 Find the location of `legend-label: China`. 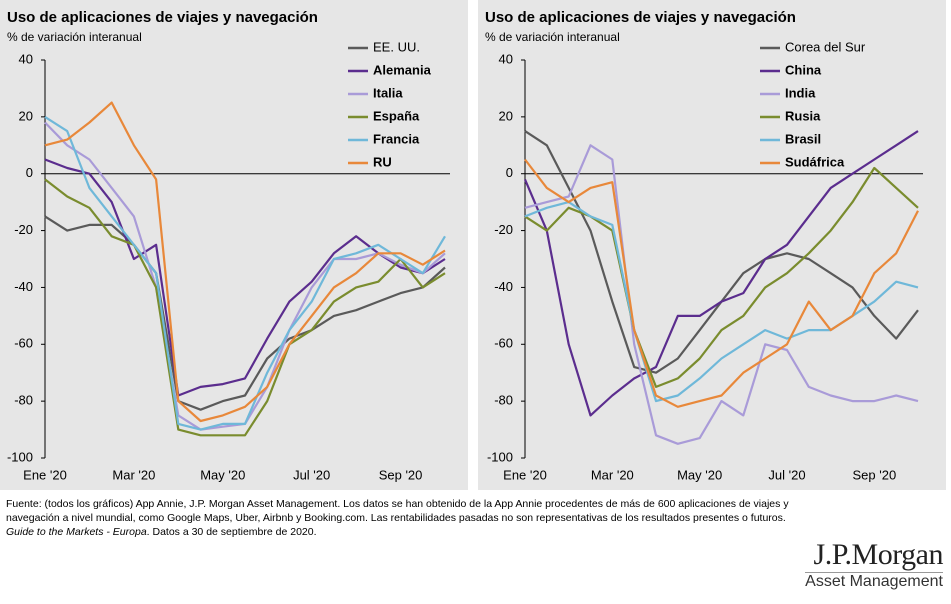

legend-label: China is located at coordinates (803, 69).